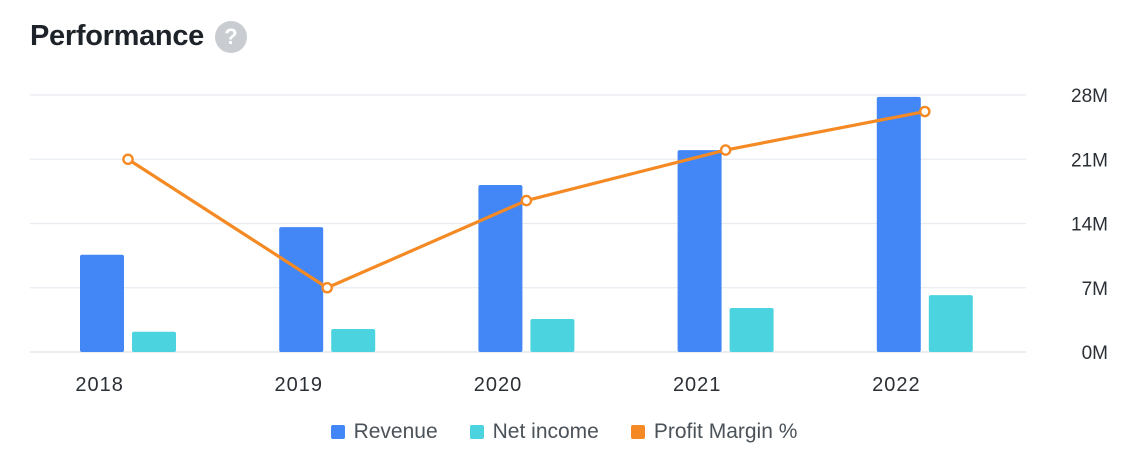  Describe the element at coordinates (231, 36) in the screenshot. I see `help-icon: ?` at that location.